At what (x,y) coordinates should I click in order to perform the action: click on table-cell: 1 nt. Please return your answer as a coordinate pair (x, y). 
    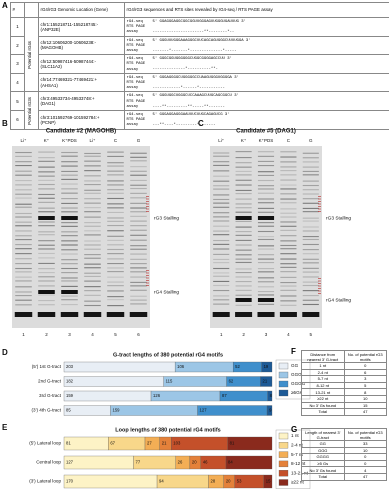
    Looking at the image, I should click on (323, 366).